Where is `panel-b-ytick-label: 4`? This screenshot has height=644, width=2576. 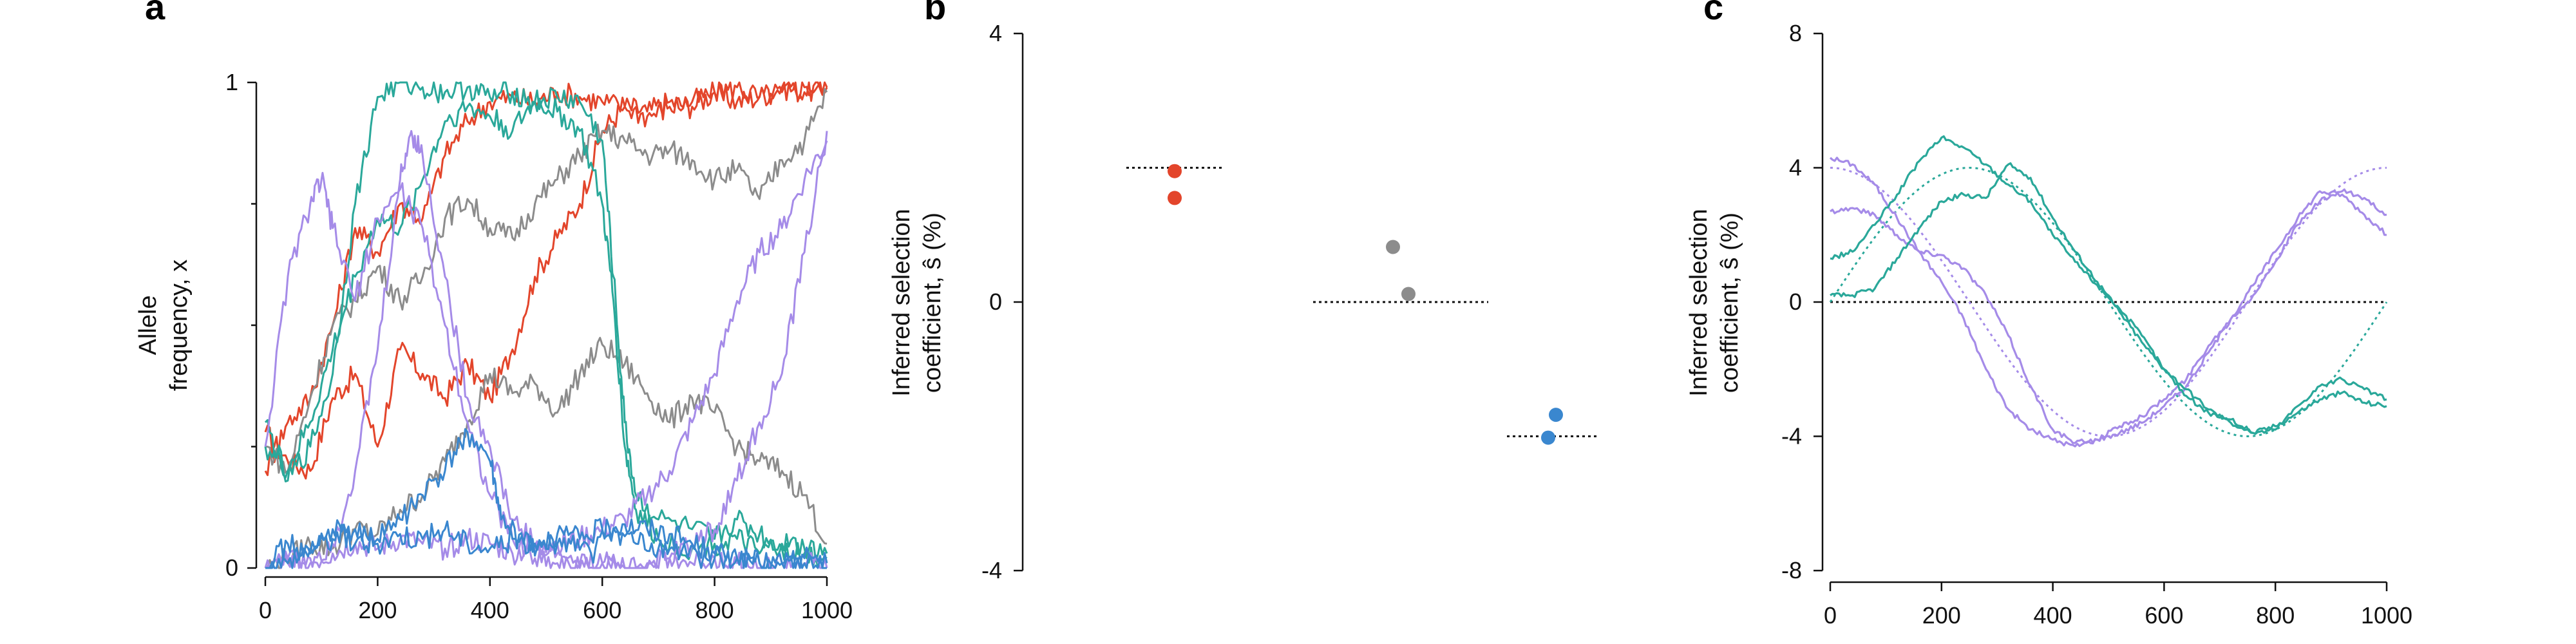 panel-b-ytick-label: 4 is located at coordinates (996, 33).